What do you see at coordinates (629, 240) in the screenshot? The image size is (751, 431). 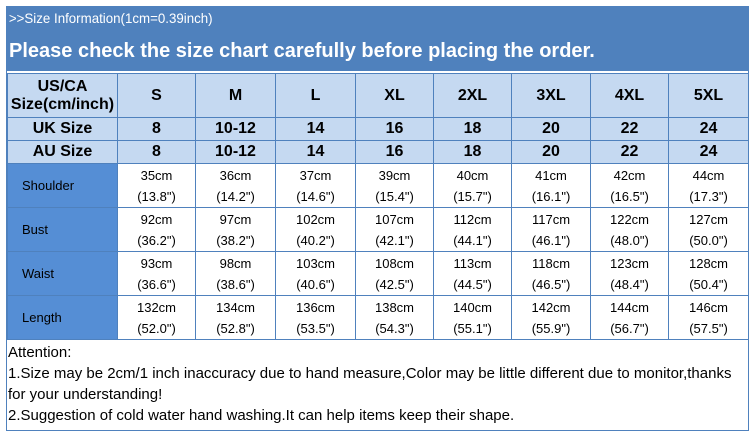 I see `inch-value: (48.0")` at bounding box center [629, 240].